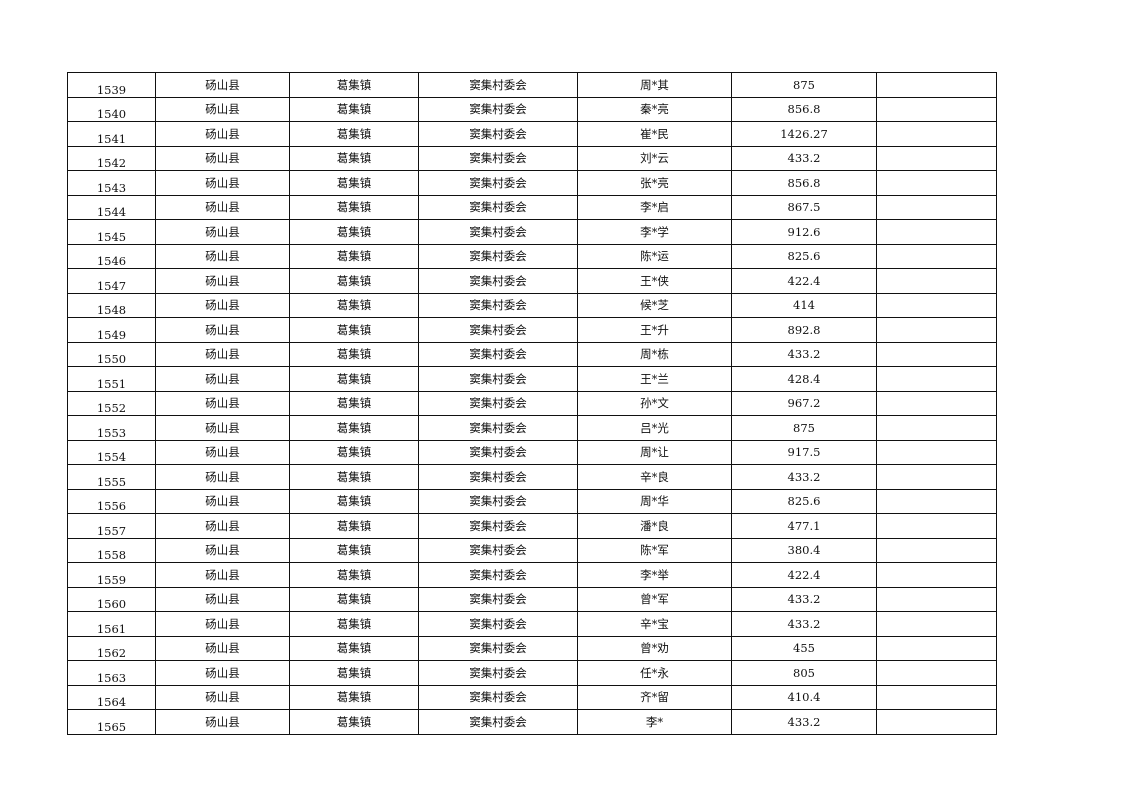  I want to click on table-row: 1548 砀山县 葛集镇 窦集村委会 候*芝 414, so click(532, 305).